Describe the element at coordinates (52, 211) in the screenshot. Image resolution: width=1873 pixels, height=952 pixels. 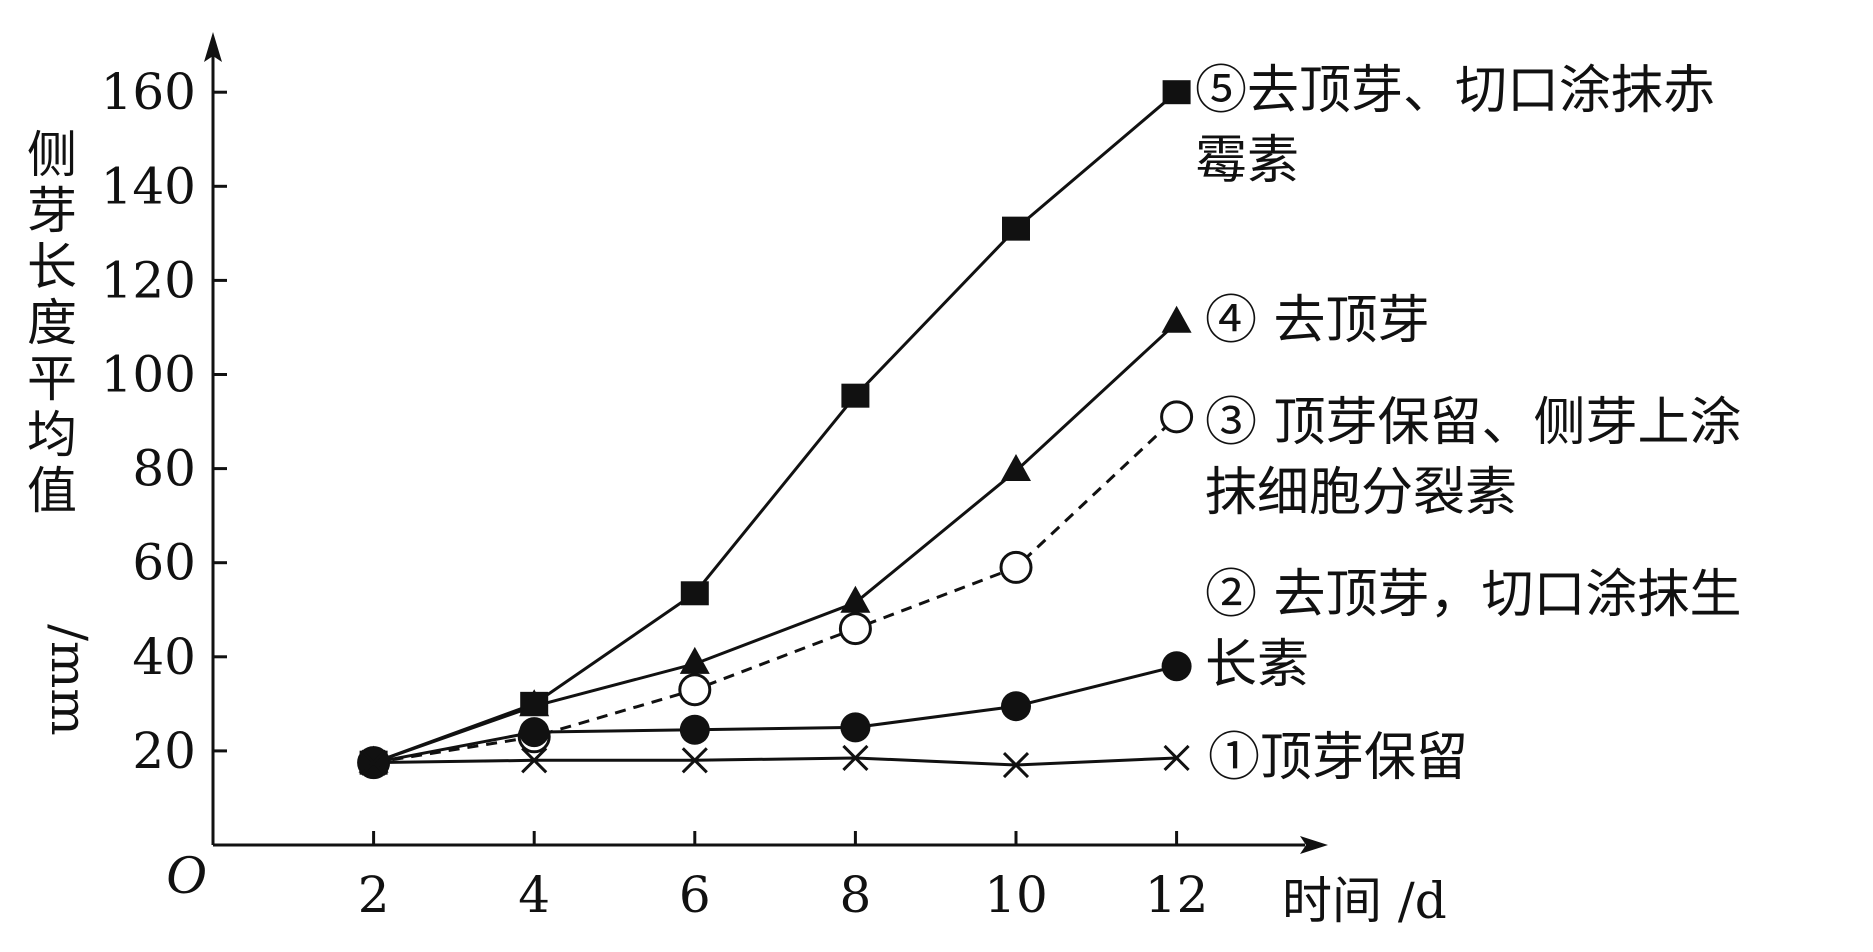
I see `y-axis-title-char: 芽` at that location.